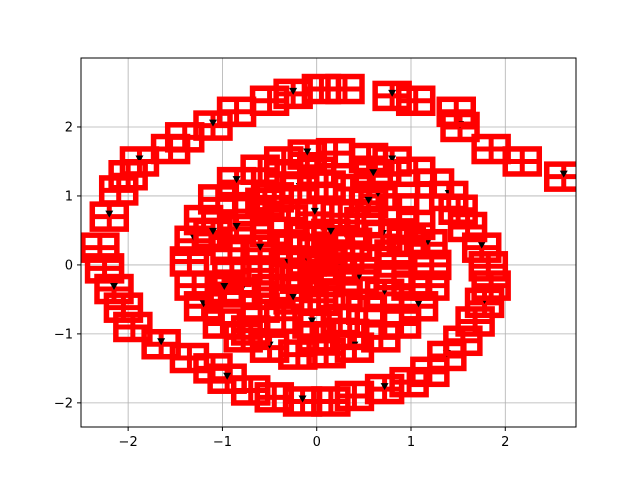  I want to click on y-tick-label: 1, so click(69, 196).